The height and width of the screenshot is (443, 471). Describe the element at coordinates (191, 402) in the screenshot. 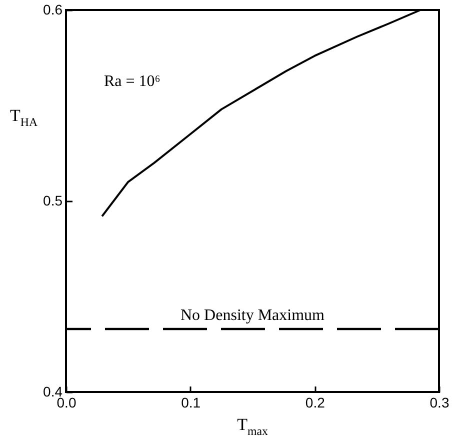

I see `x-tick-label: 0.1` at that location.